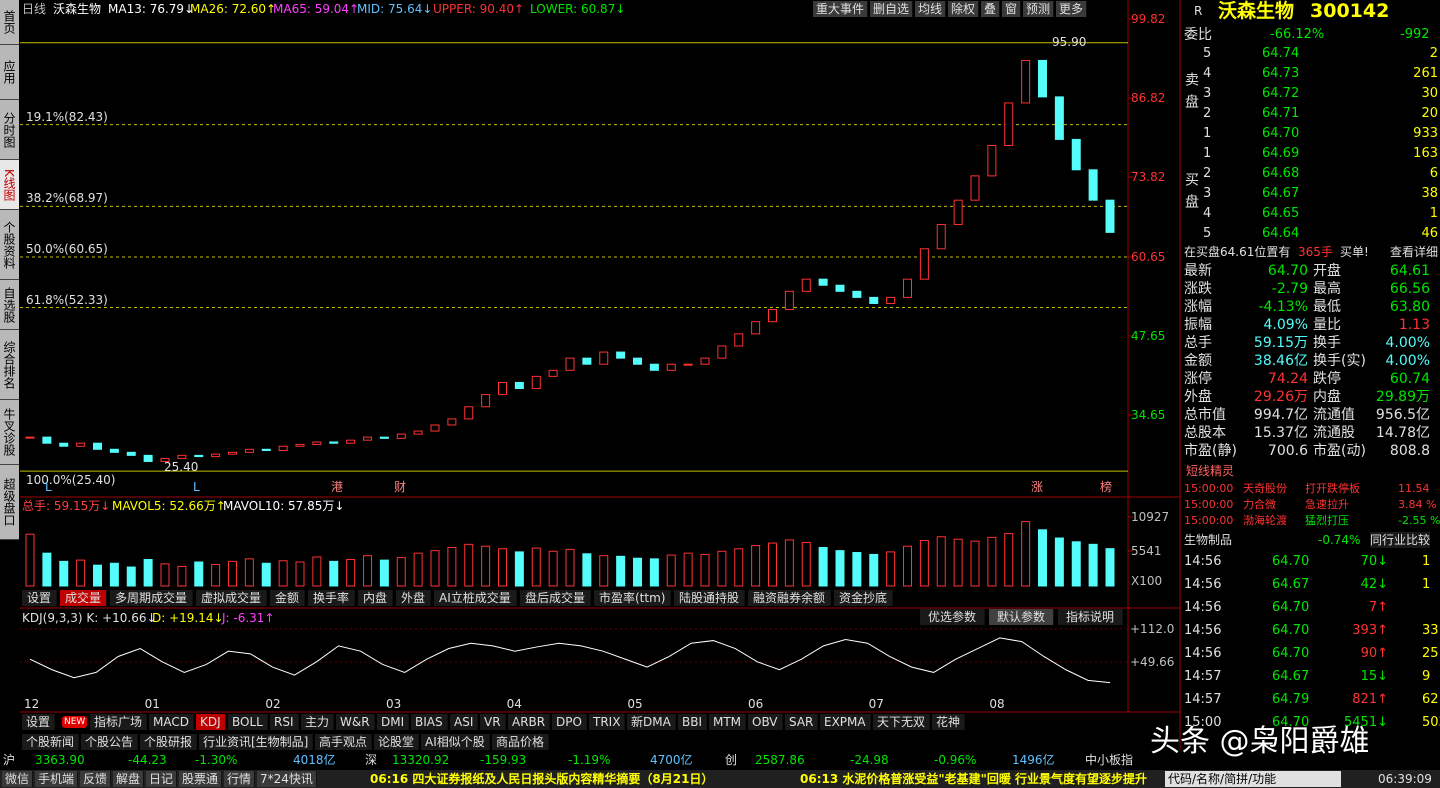  I want to click on sprite-field: 11.54, so click(1414, 488).